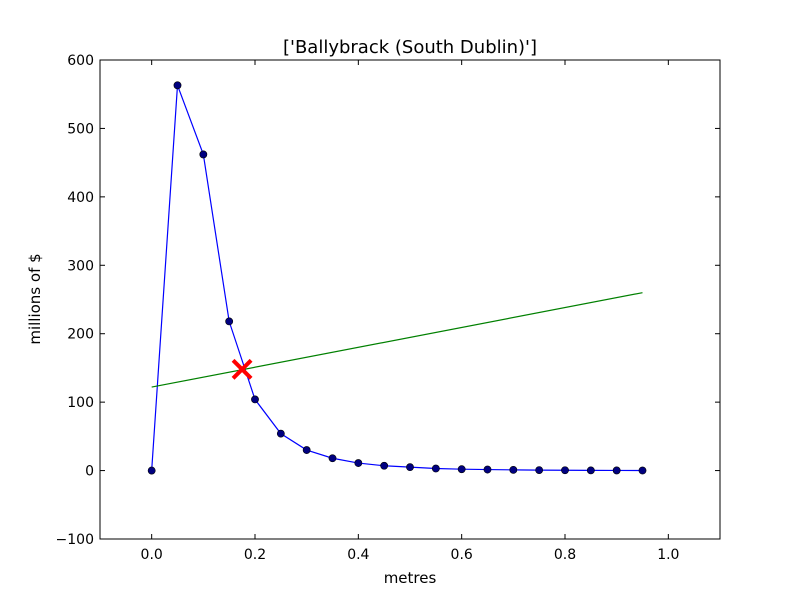 The height and width of the screenshot is (600, 800). What do you see at coordinates (80, 266) in the screenshot?
I see `y-tick-label: 300` at bounding box center [80, 266].